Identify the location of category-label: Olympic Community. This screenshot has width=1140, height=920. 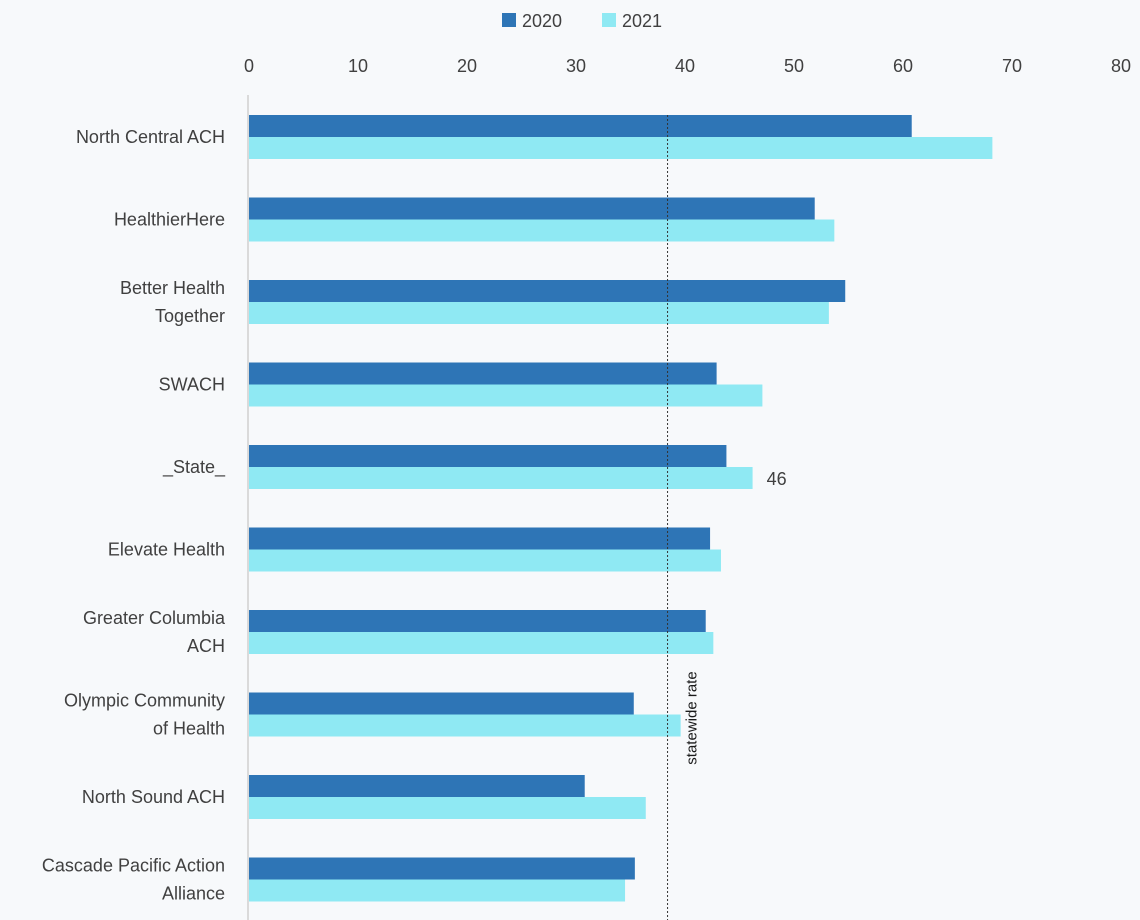
(144, 701).